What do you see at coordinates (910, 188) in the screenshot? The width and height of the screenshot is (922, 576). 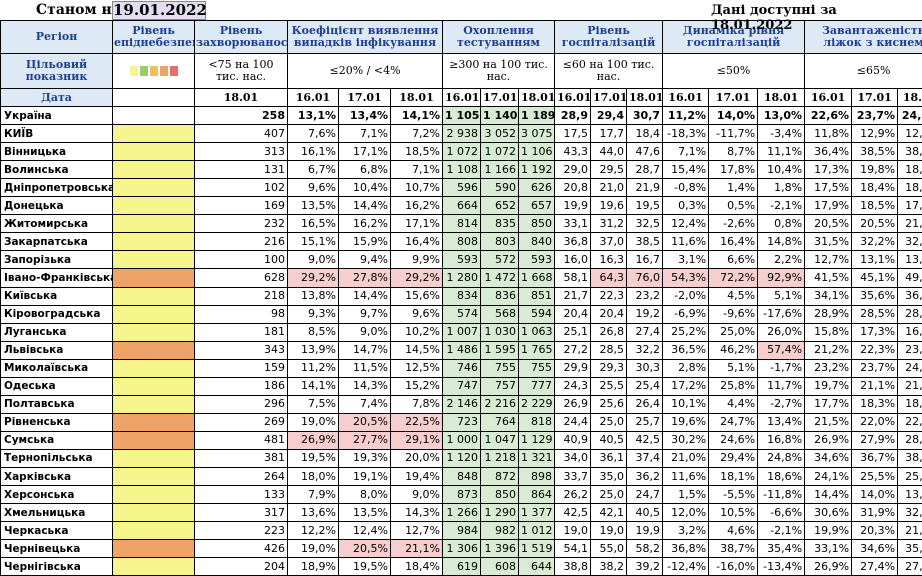 I see `oxygen-value: 18,4%` at bounding box center [910, 188].